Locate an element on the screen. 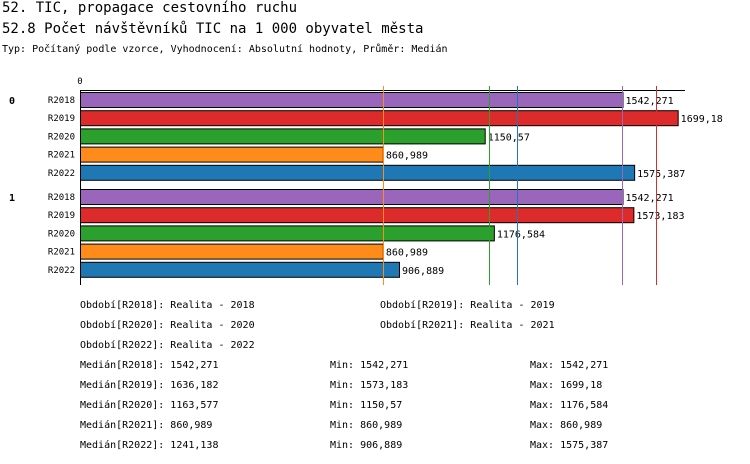  stat-median-r2022: Medián[R2022]: 1241,138 is located at coordinates (149, 445).